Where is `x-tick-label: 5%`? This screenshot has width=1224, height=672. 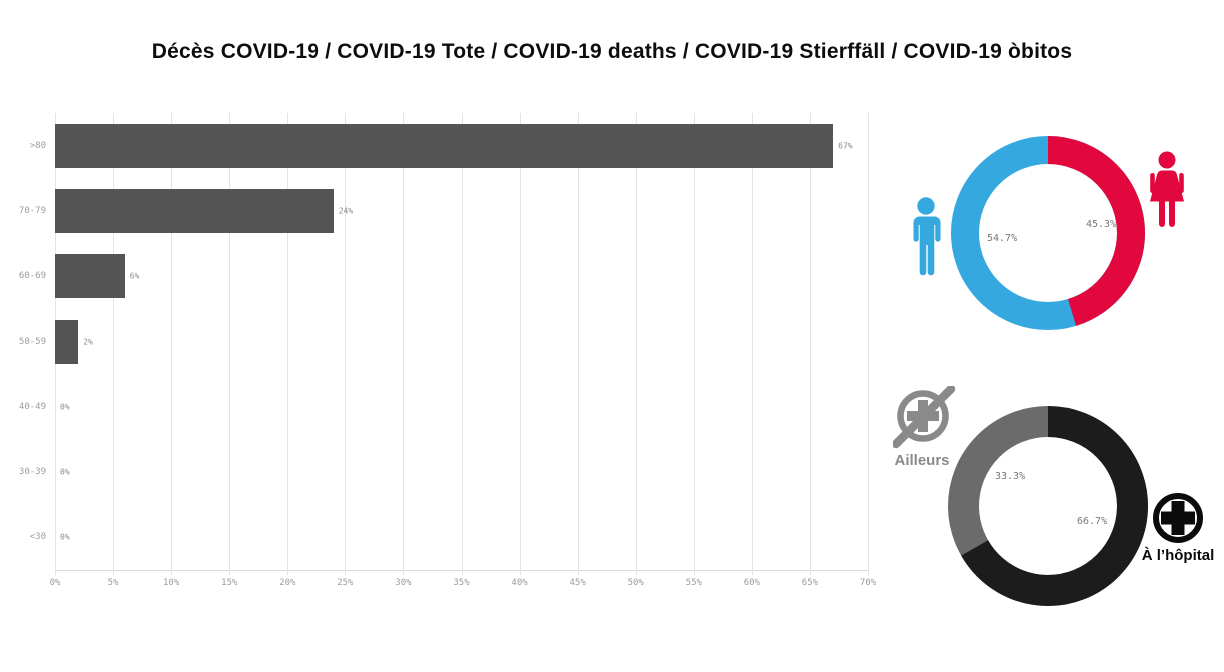 x-tick-label: 5% is located at coordinates (113, 583).